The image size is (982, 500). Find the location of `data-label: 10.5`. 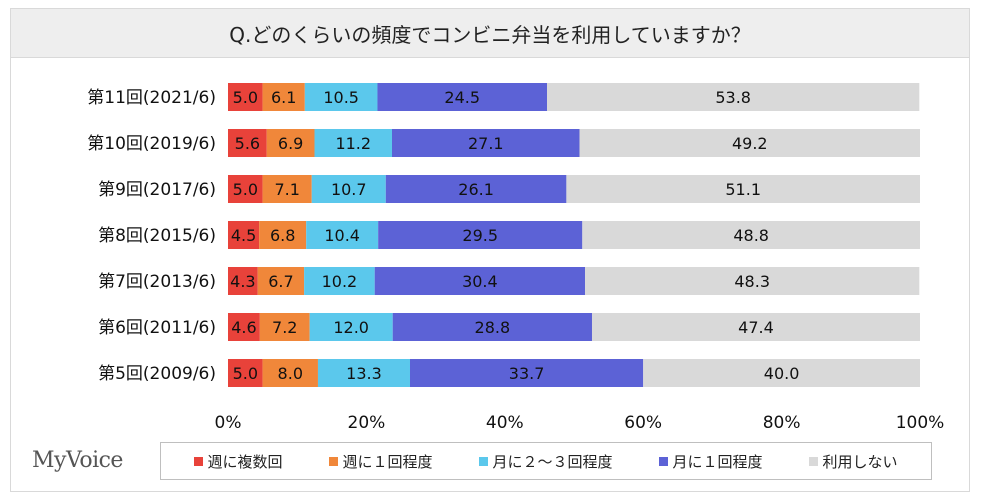

data-label: 10.5 is located at coordinates (341, 97).